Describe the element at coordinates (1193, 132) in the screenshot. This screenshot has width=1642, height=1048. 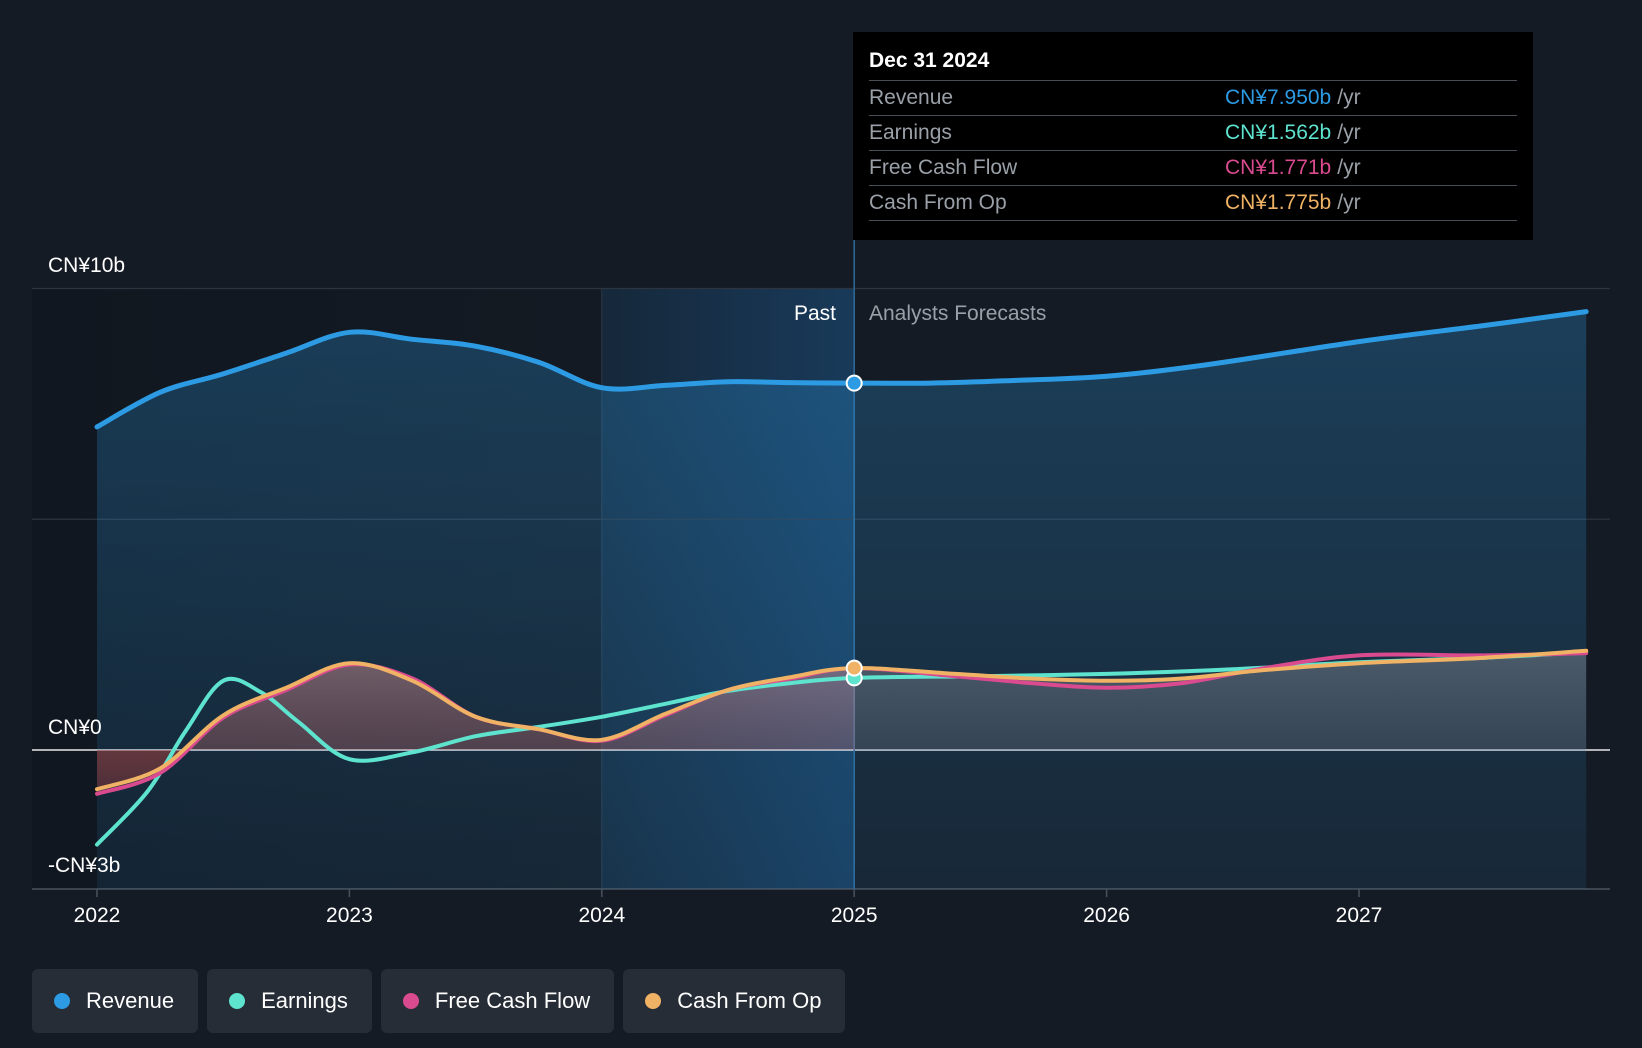
I see `tooltip-row-earnings: Earnings CN¥1.562b /yr` at that location.